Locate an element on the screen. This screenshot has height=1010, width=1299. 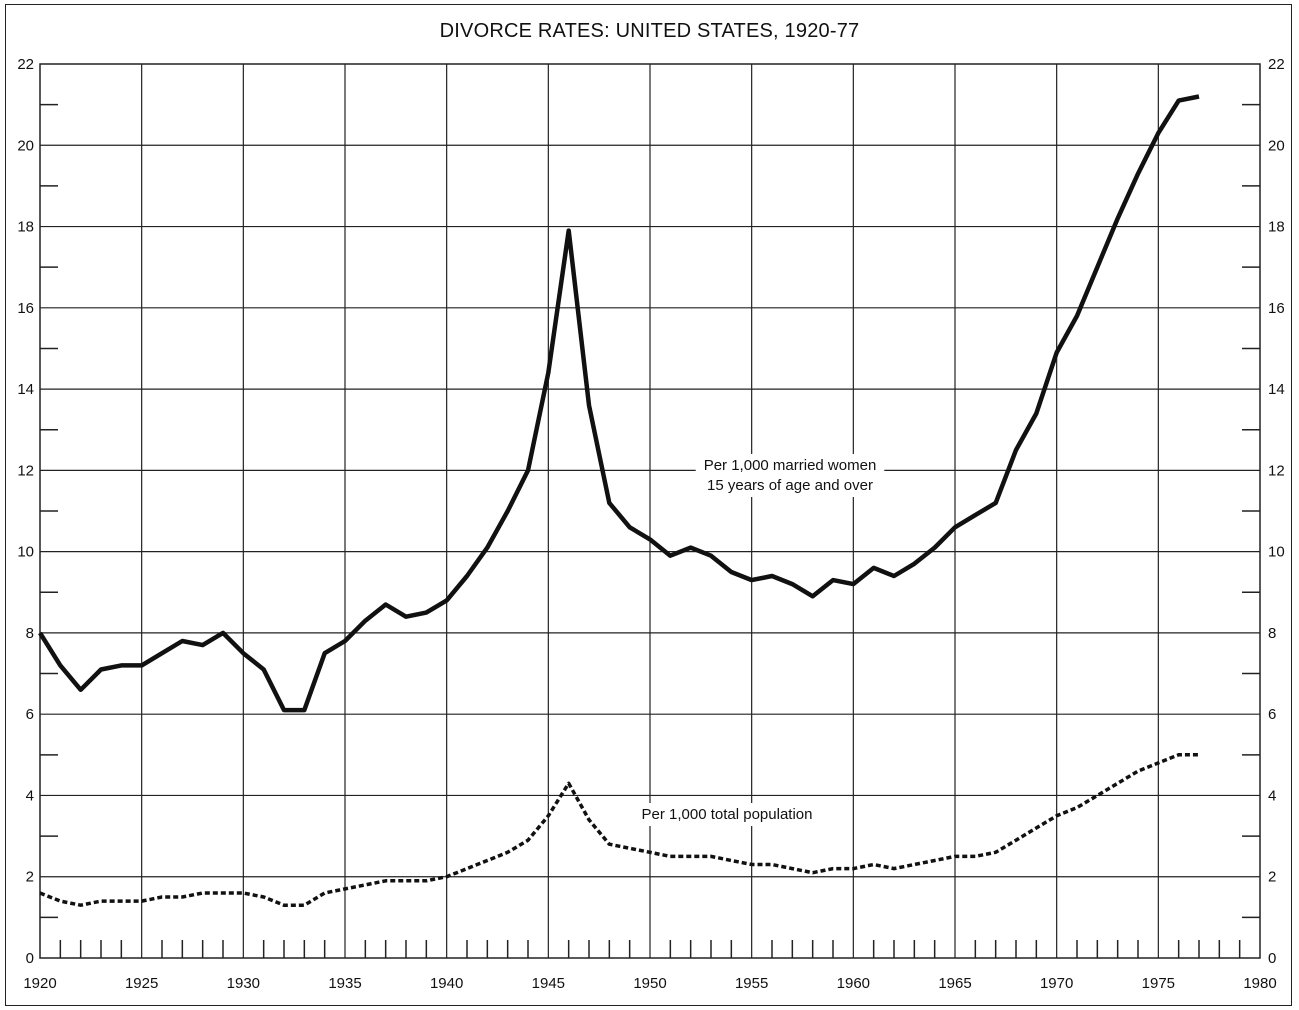
y-tick-label-right: 14 is located at coordinates (1276, 389).